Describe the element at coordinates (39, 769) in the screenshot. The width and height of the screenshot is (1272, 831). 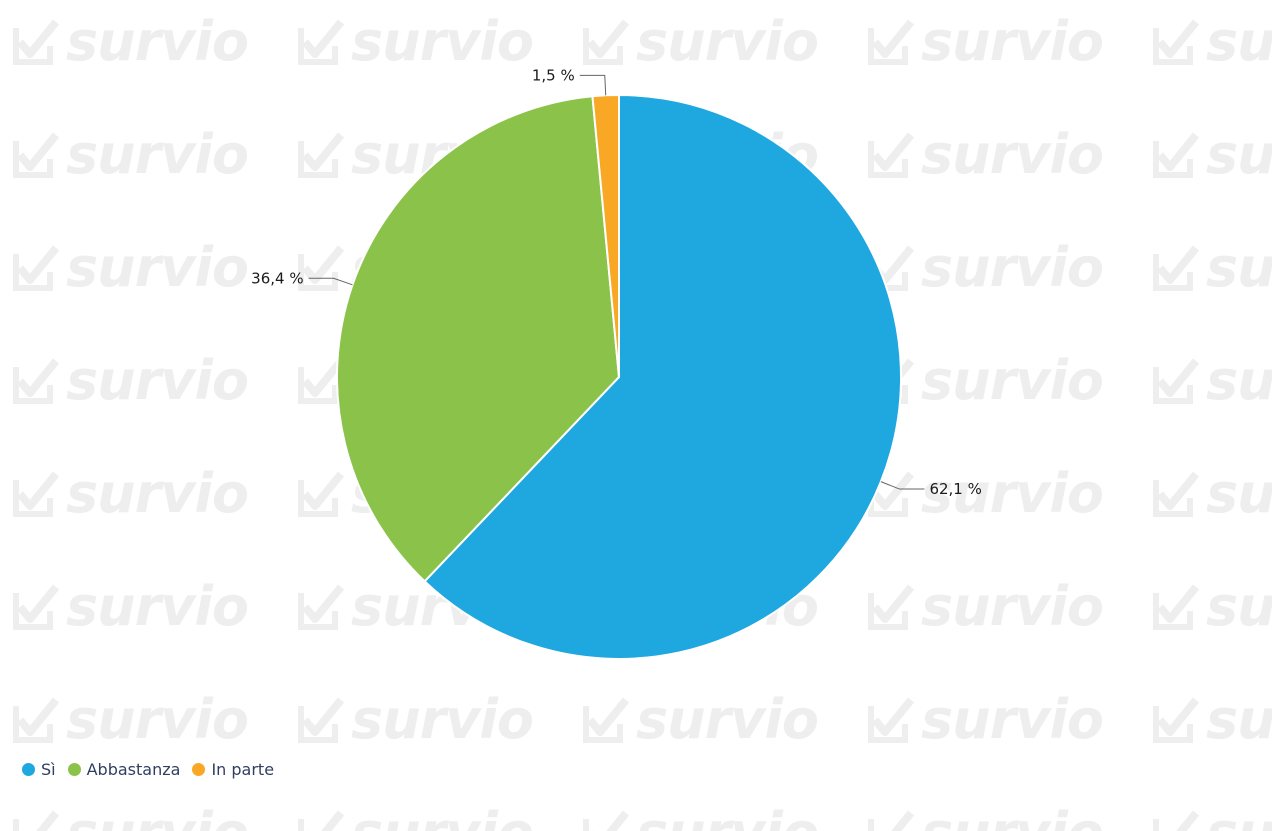
I see `legend-item-si: Sì` at that location.